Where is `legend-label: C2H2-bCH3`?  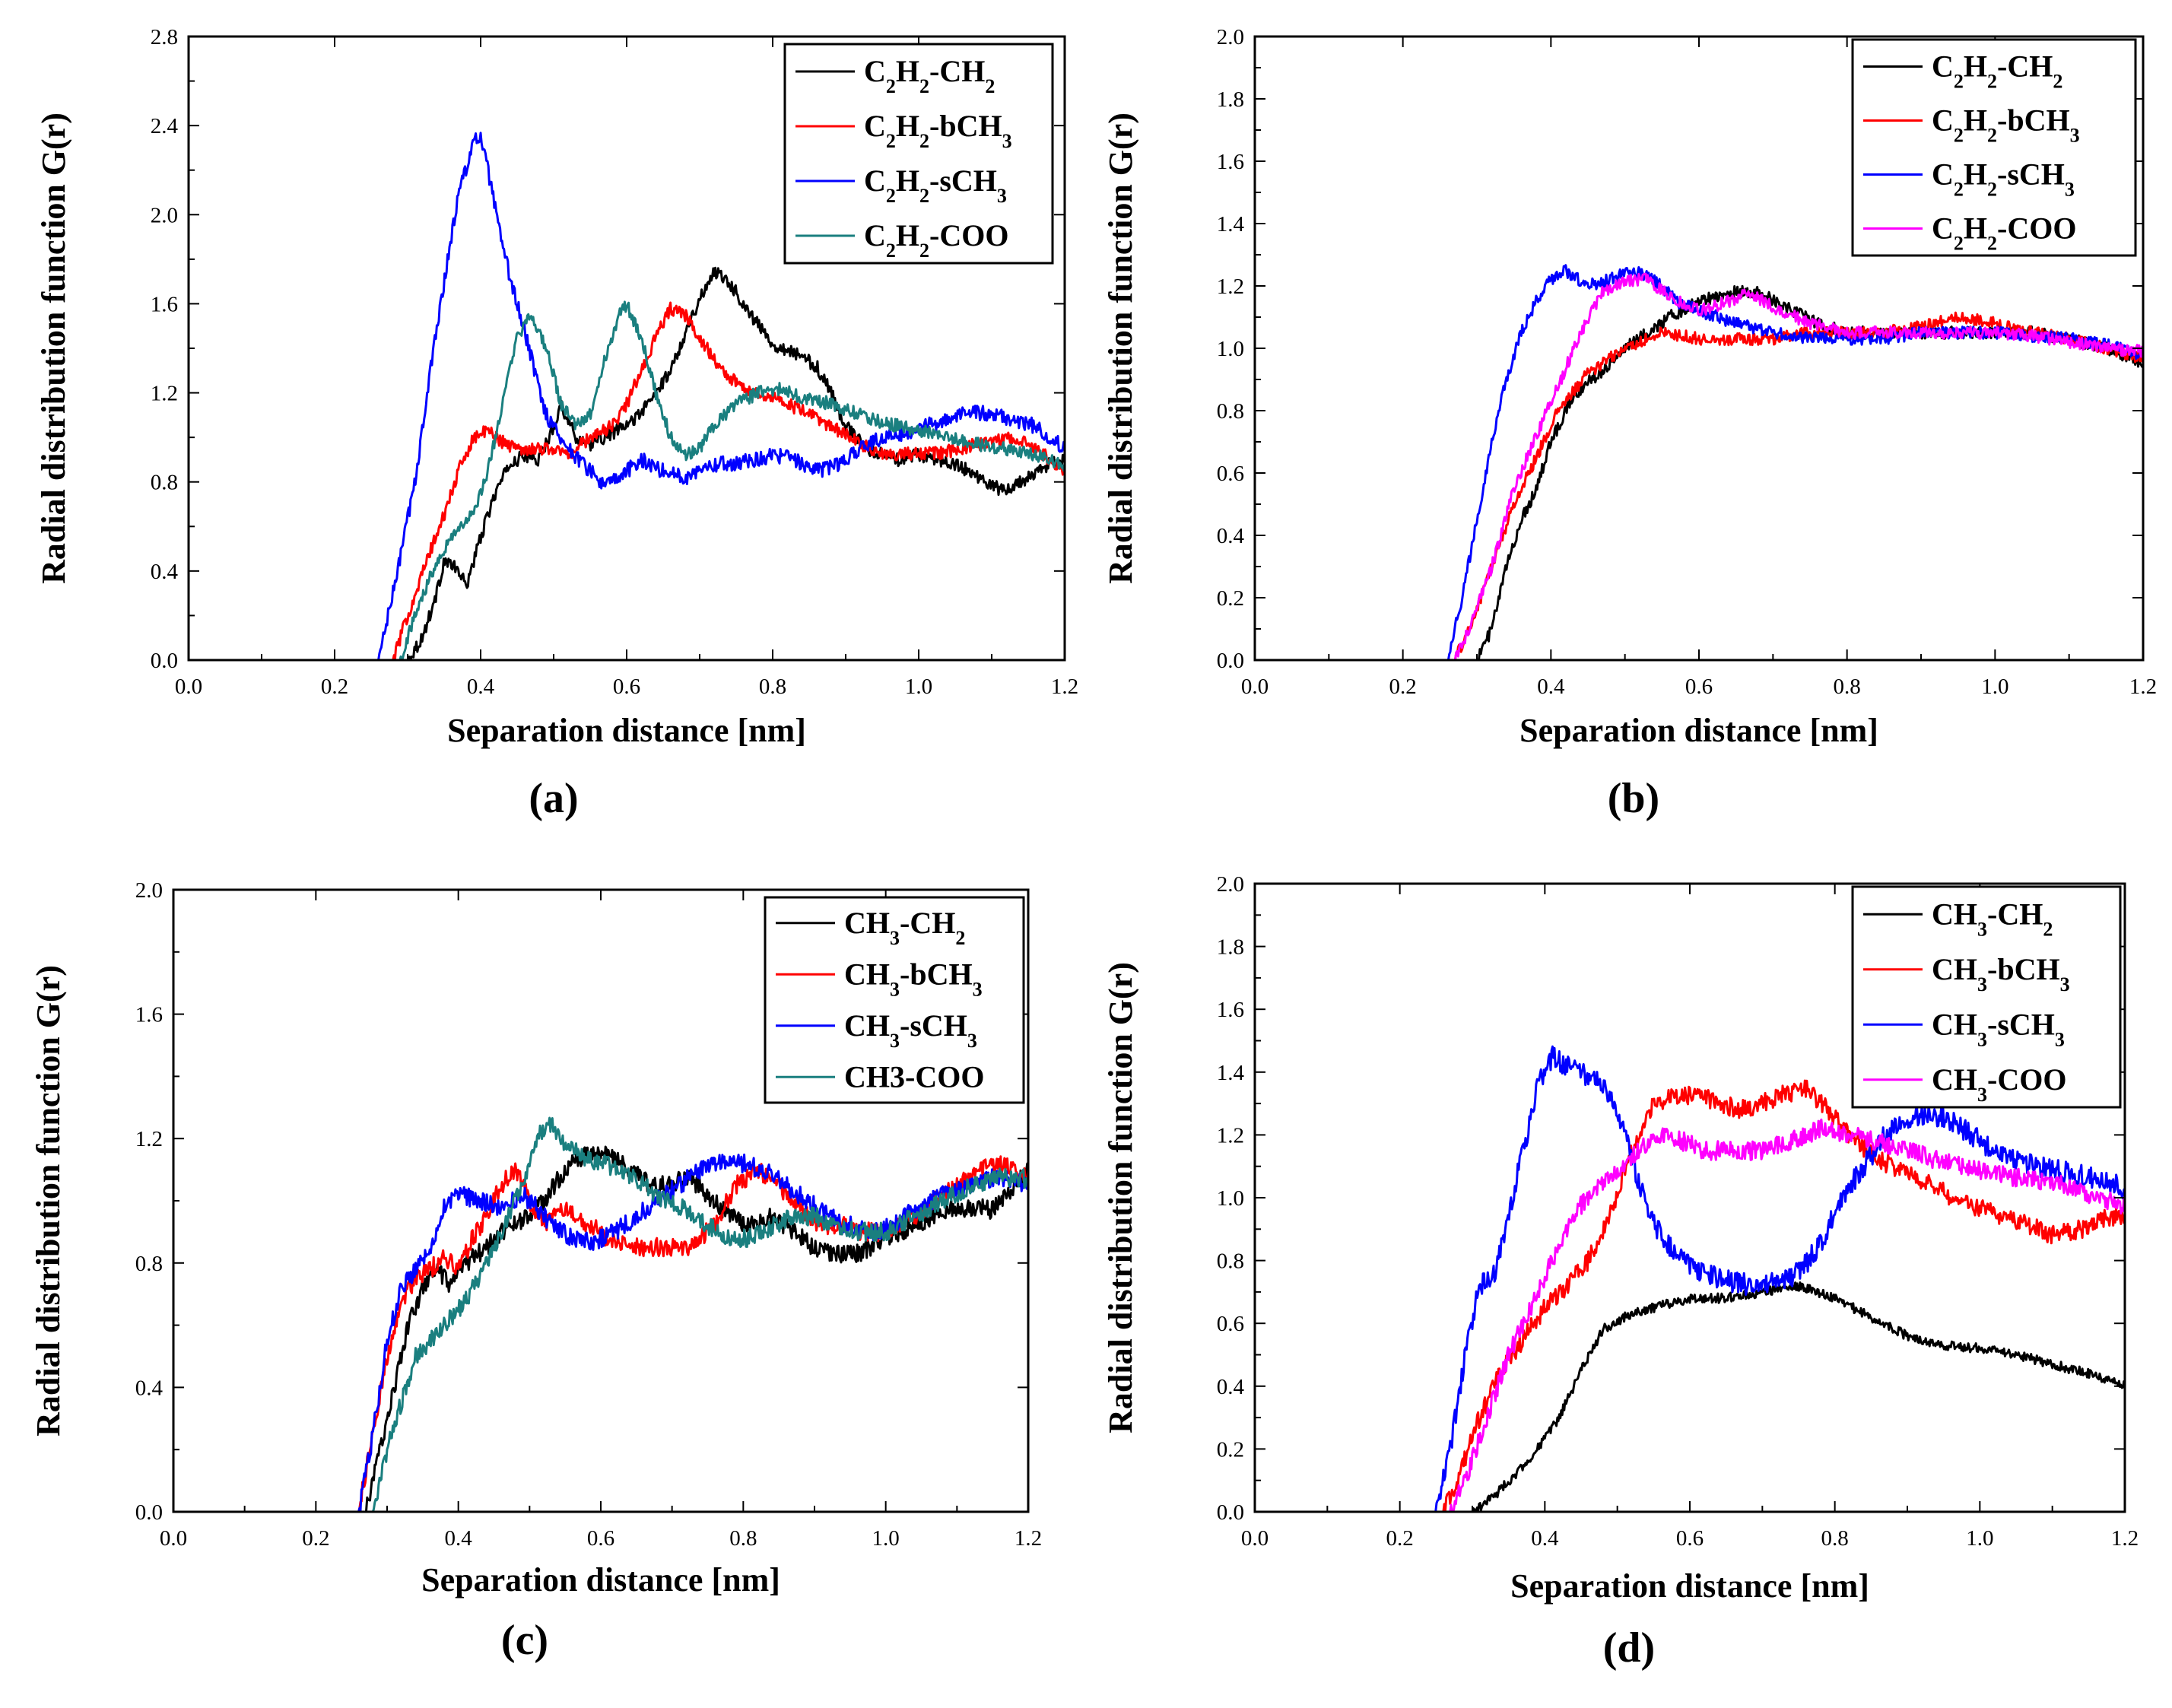 legend-label: C2H2-bCH3 is located at coordinates (2006, 125).